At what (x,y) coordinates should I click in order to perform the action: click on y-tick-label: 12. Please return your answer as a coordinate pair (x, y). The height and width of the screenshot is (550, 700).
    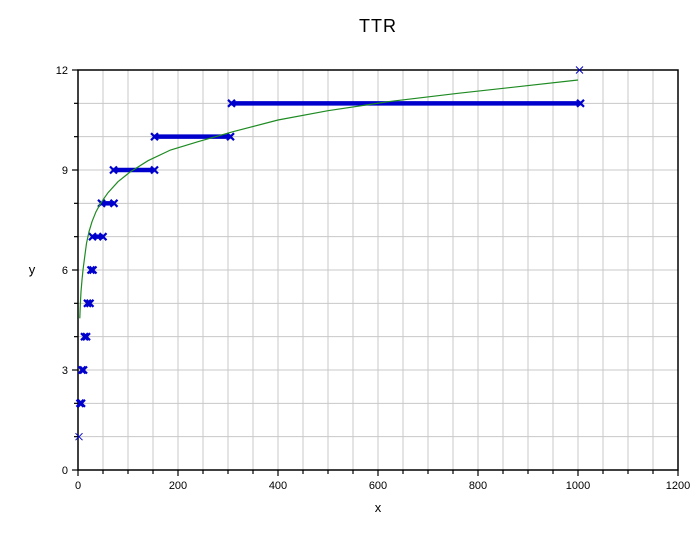
    Looking at the image, I should click on (62, 71).